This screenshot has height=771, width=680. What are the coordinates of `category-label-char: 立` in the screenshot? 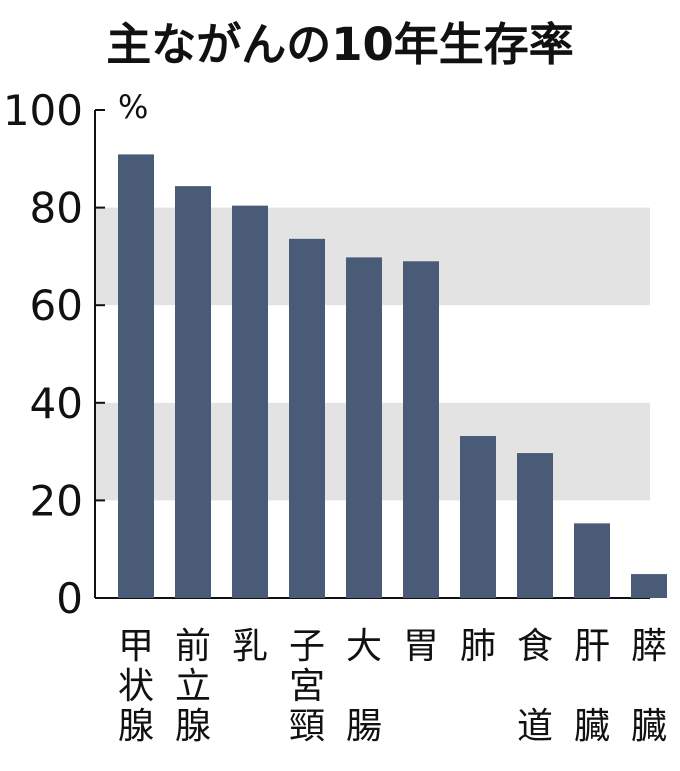 It's located at (193, 686).